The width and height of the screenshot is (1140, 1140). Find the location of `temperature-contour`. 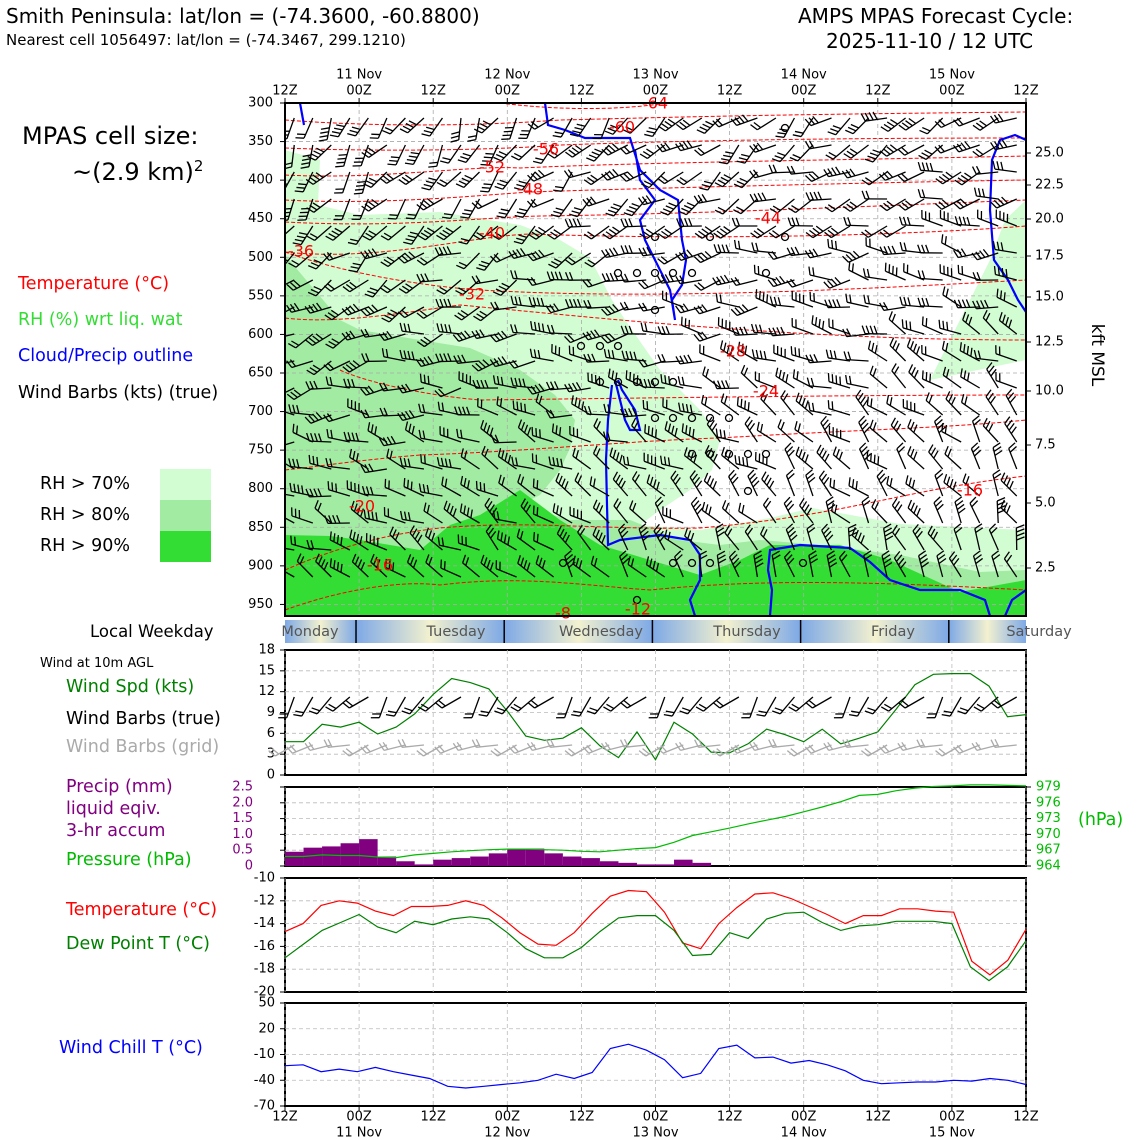

temperature-contour is located at coordinates (580, 106).